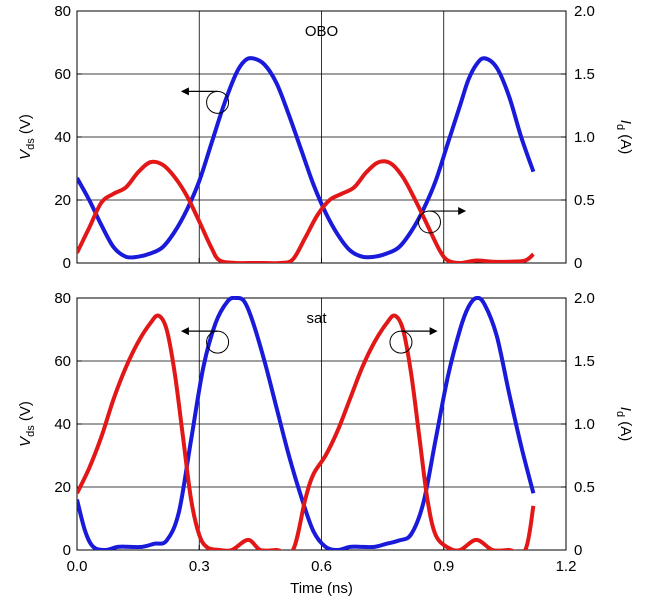 The height and width of the screenshot is (604, 657). I want to click on x-axis-title: Time (ns), so click(321, 588).